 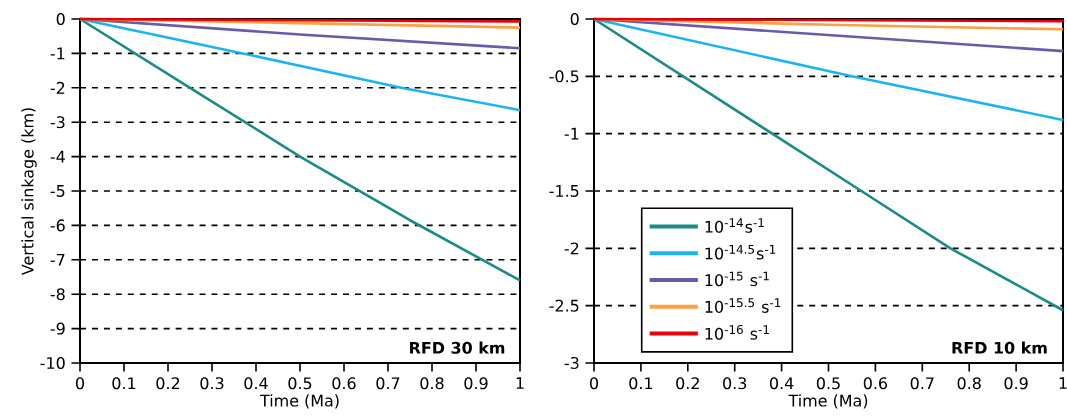 I want to click on y-tick-label: -8, so click(x=57, y=294).